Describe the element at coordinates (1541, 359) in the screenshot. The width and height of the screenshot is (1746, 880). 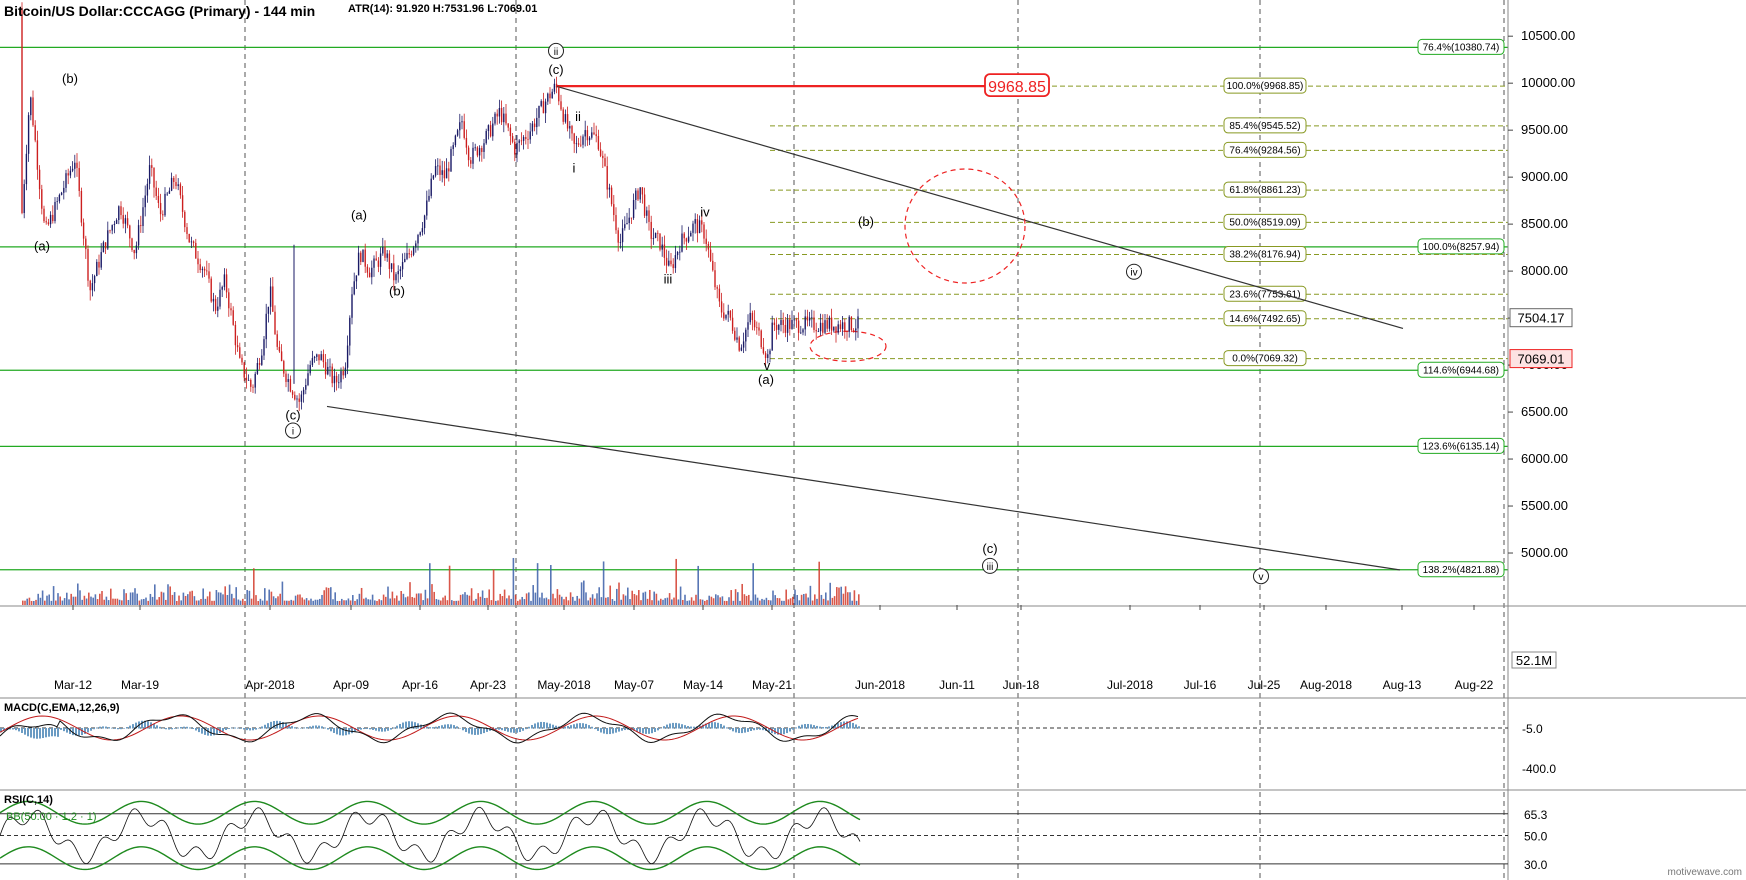
I see `low-price-box` at that location.